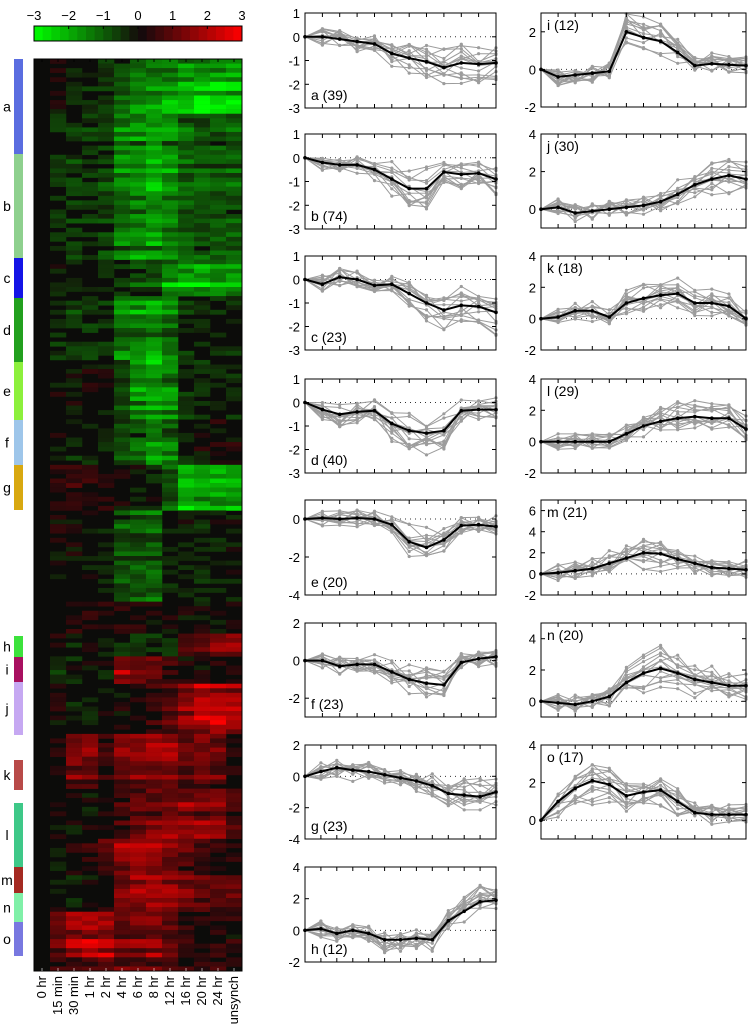  What do you see at coordinates (294, 557) in the screenshot?
I see `y-tick-label: -2` at bounding box center [294, 557].